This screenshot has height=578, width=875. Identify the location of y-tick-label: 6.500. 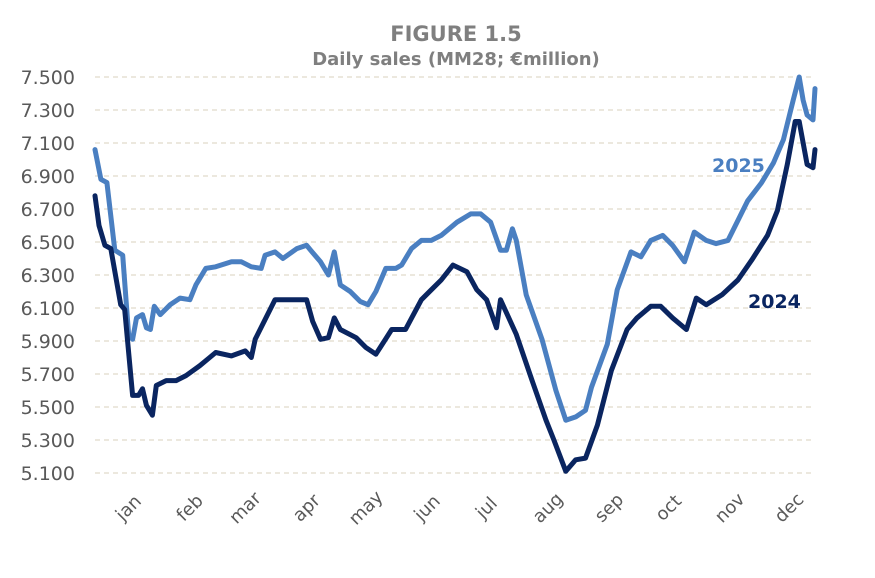
(48, 243).